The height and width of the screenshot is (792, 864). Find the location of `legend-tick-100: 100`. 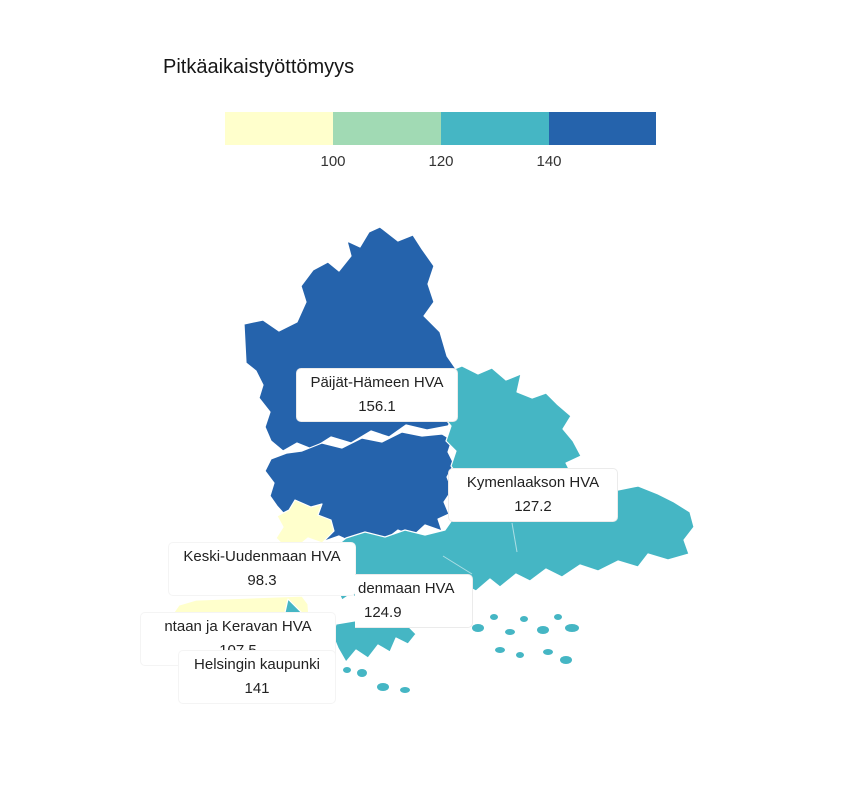

legend-tick-100: 100 is located at coordinates (333, 161).